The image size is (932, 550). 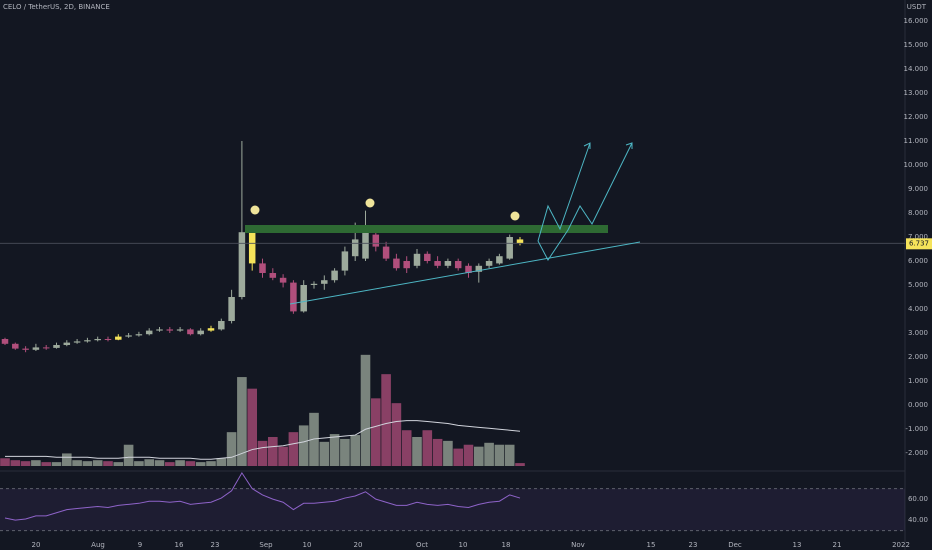 I want to click on x-tick-label: 13, so click(x=797, y=545).